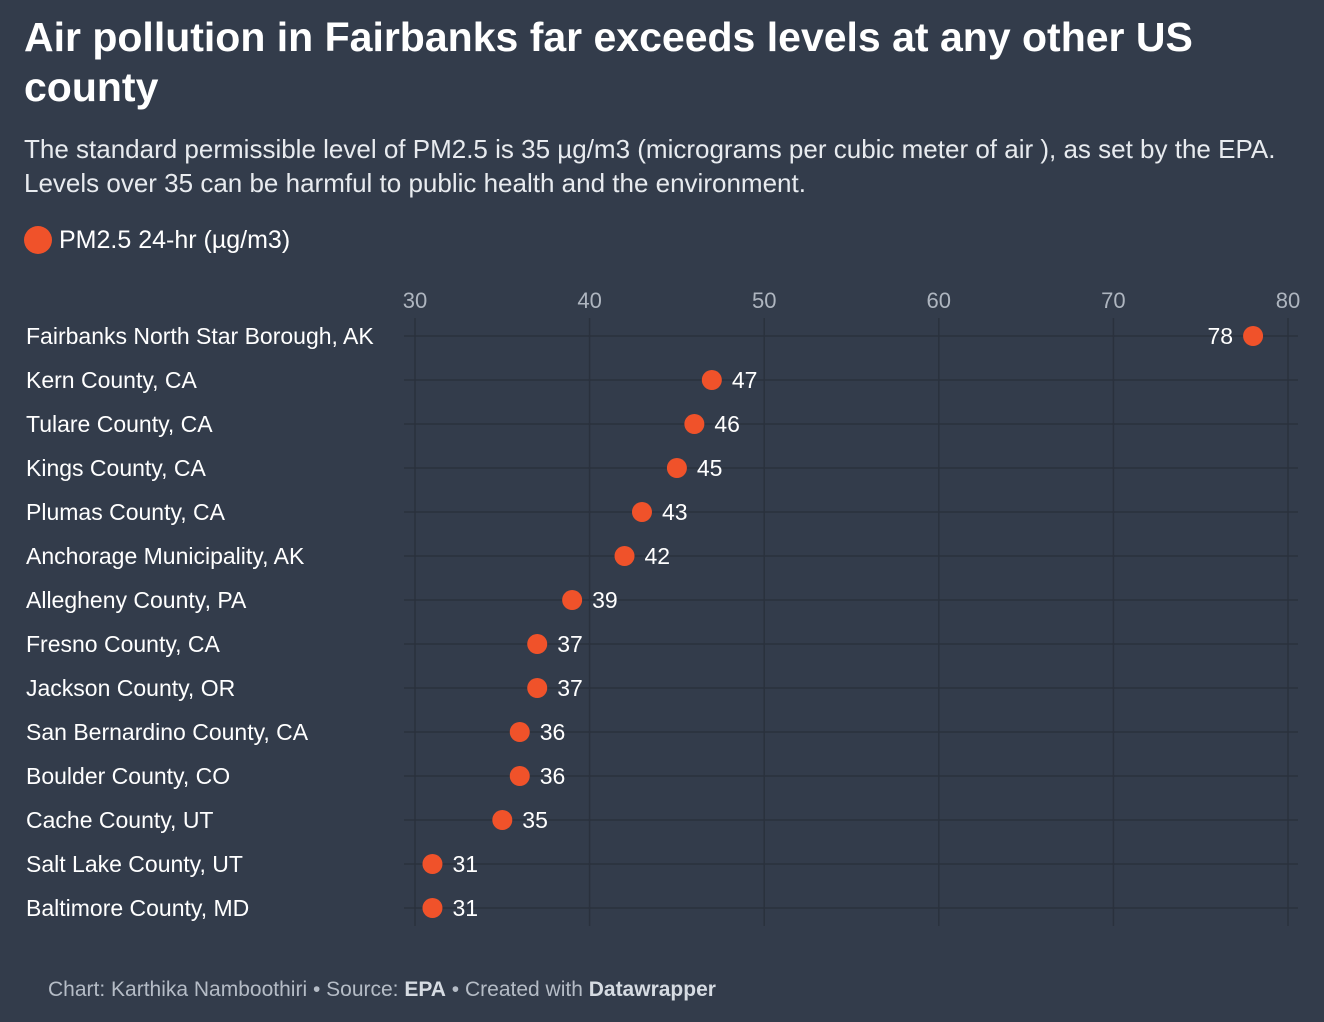 The image size is (1324, 1022). I want to click on data-label: 45, so click(710, 468).